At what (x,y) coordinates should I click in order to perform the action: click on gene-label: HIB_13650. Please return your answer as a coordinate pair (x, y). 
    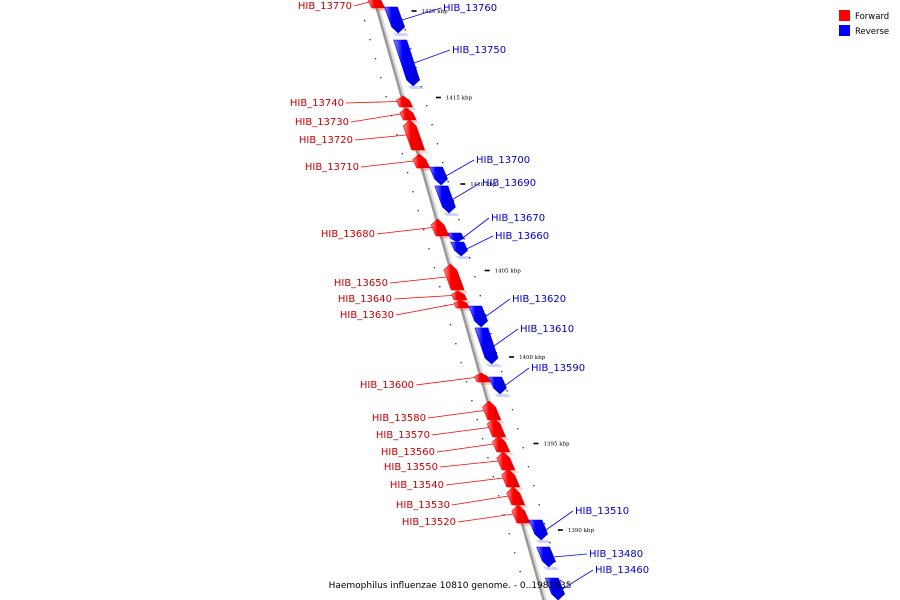
    Looking at the image, I should click on (361, 283).